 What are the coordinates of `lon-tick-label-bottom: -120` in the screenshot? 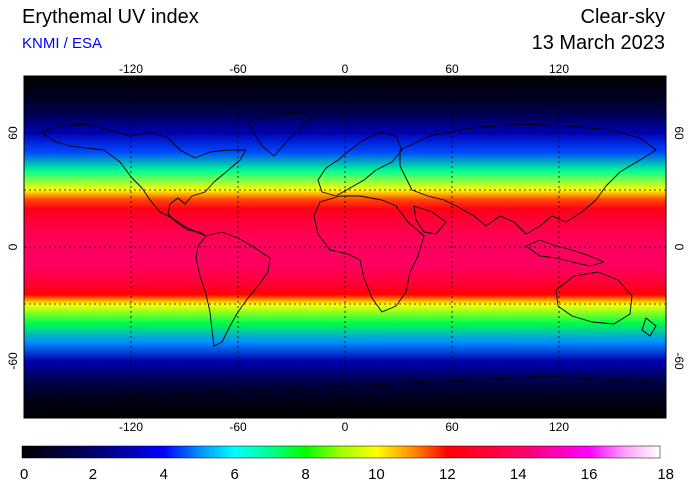 It's located at (131, 427).